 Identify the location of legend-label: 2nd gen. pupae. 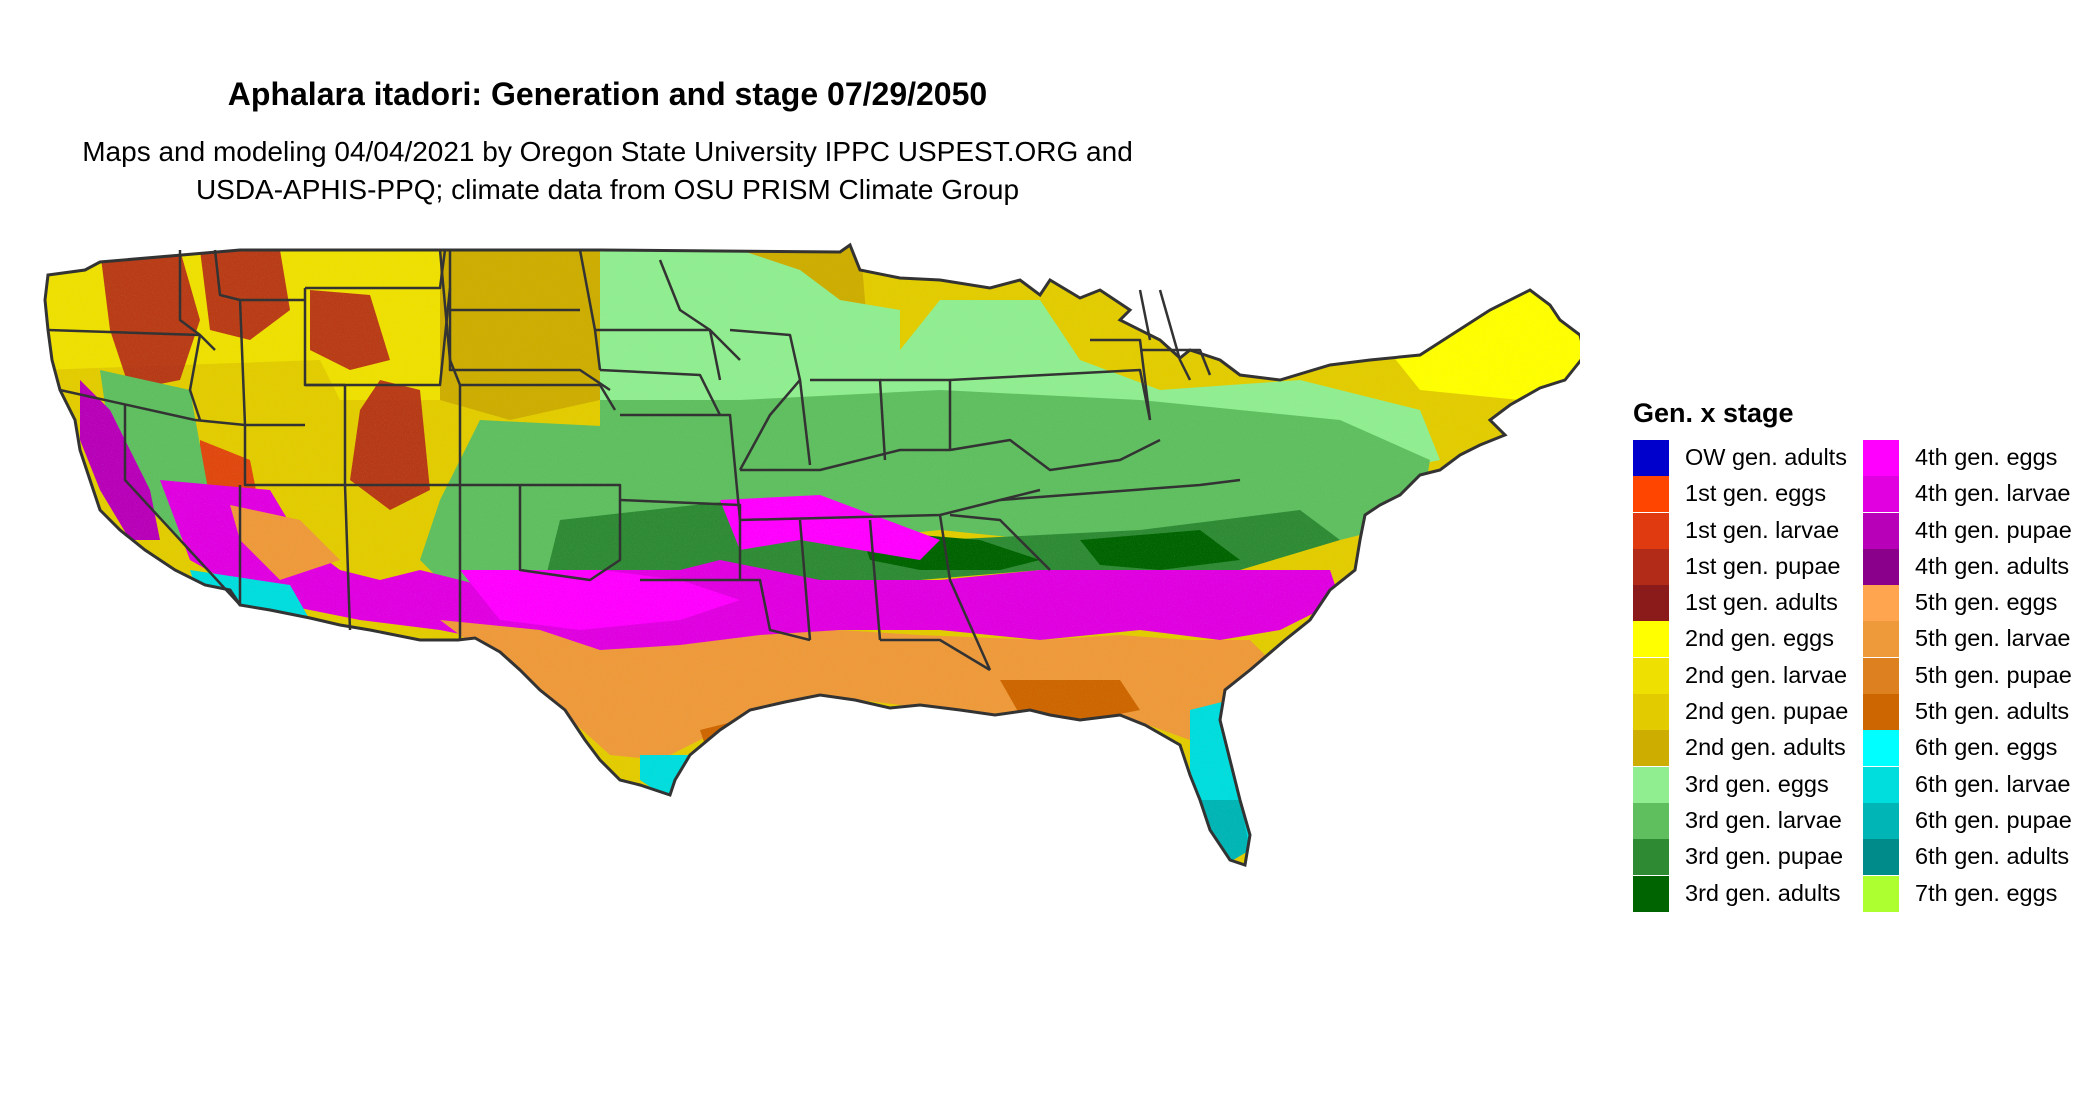
(1767, 711).